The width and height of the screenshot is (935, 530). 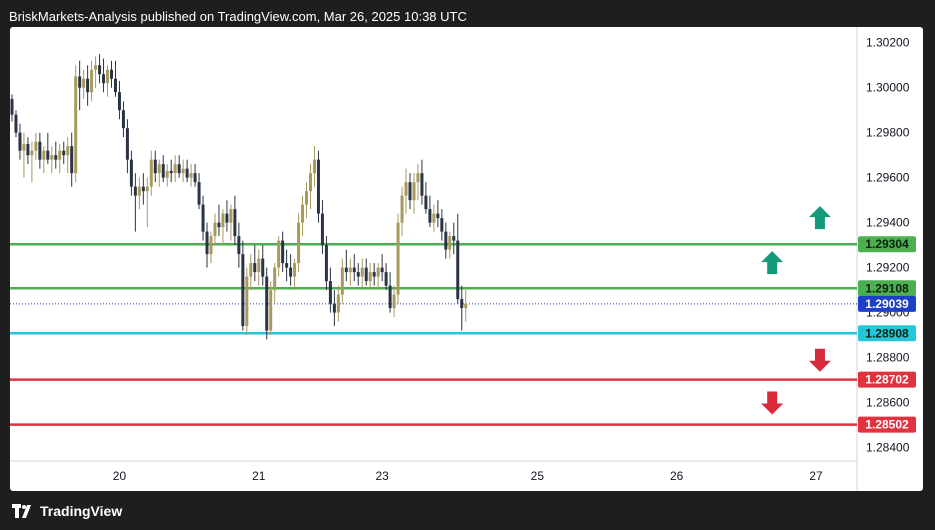 I want to click on price-tag-1.28702: 1.28702, so click(x=887, y=379).